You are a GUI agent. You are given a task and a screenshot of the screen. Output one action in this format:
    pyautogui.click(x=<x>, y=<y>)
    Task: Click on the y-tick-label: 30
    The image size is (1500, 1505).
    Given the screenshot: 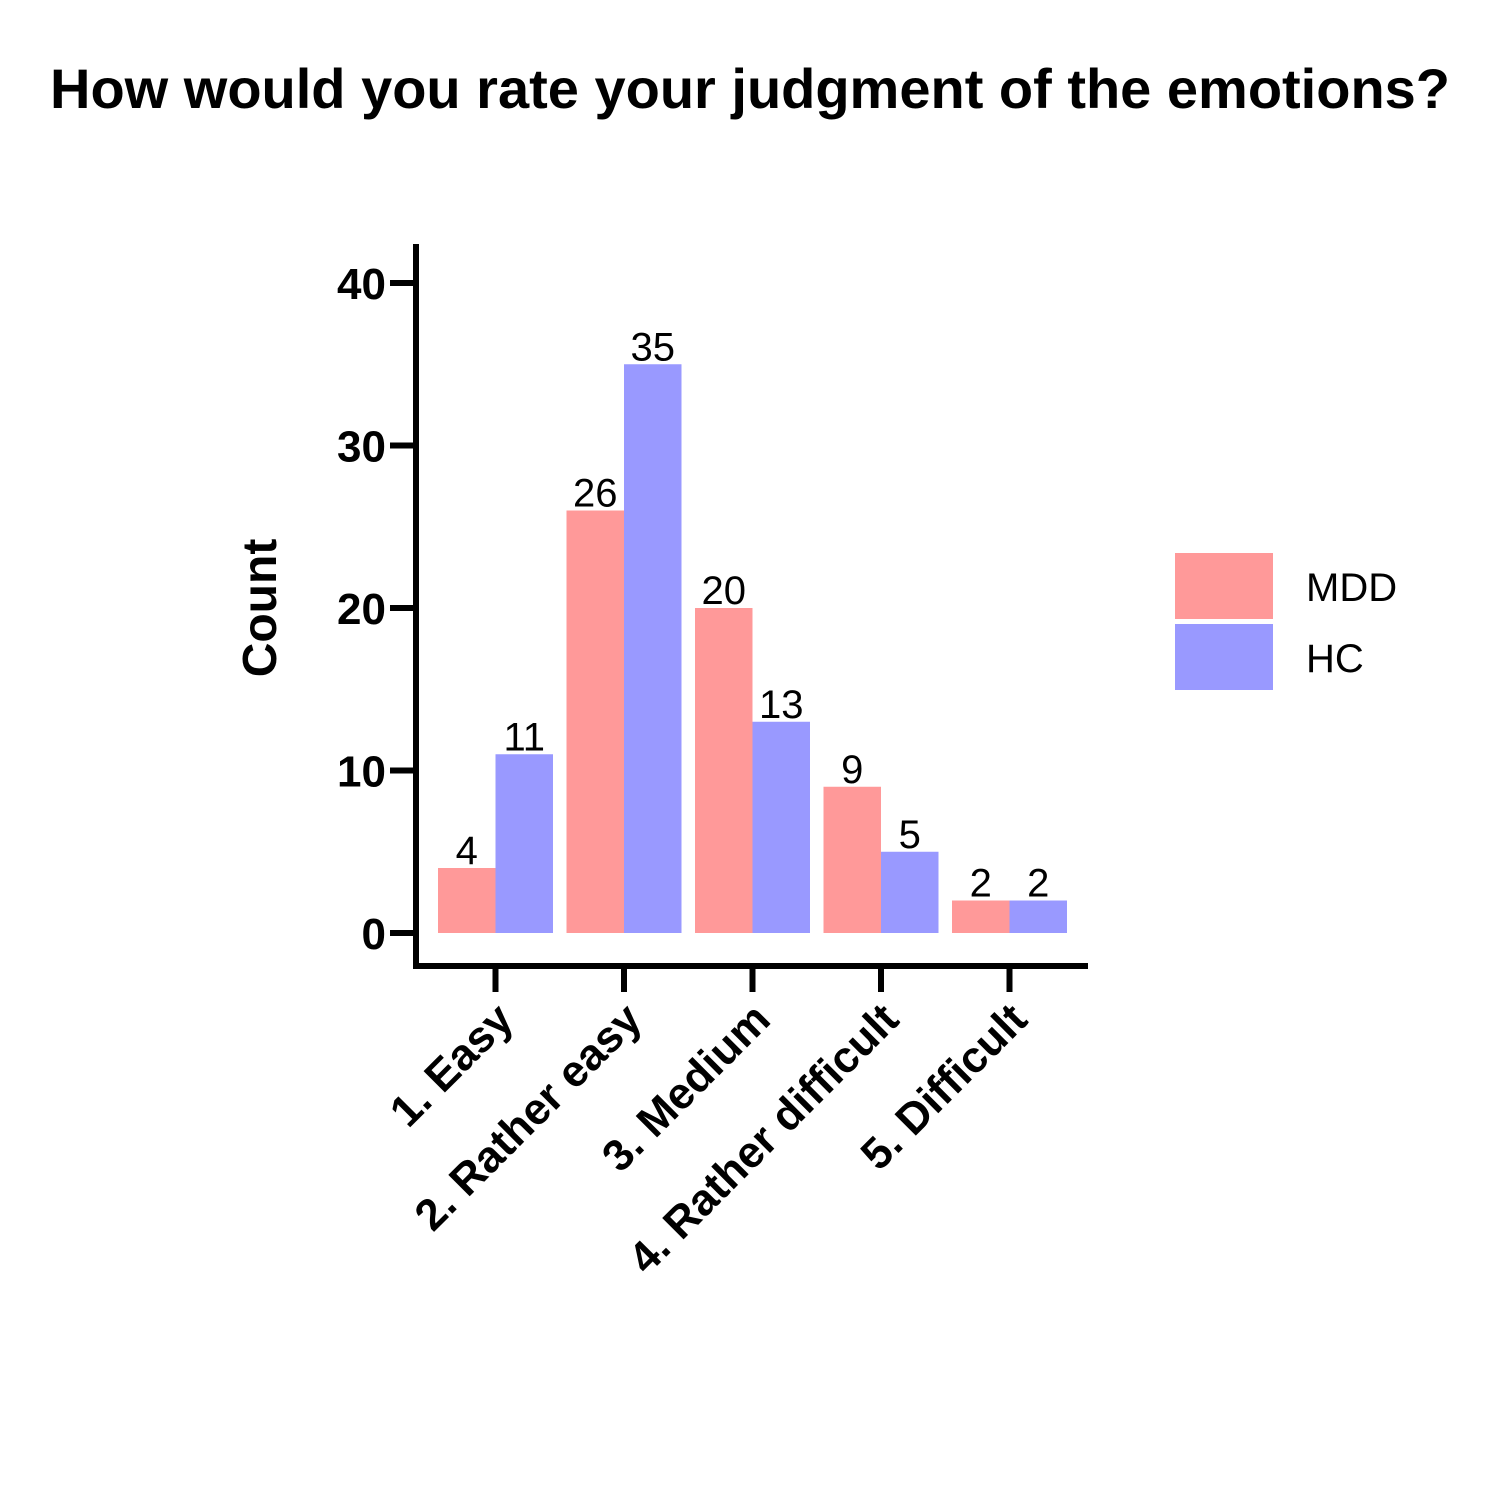 What is the action you would take?
    pyautogui.click(x=361, y=447)
    